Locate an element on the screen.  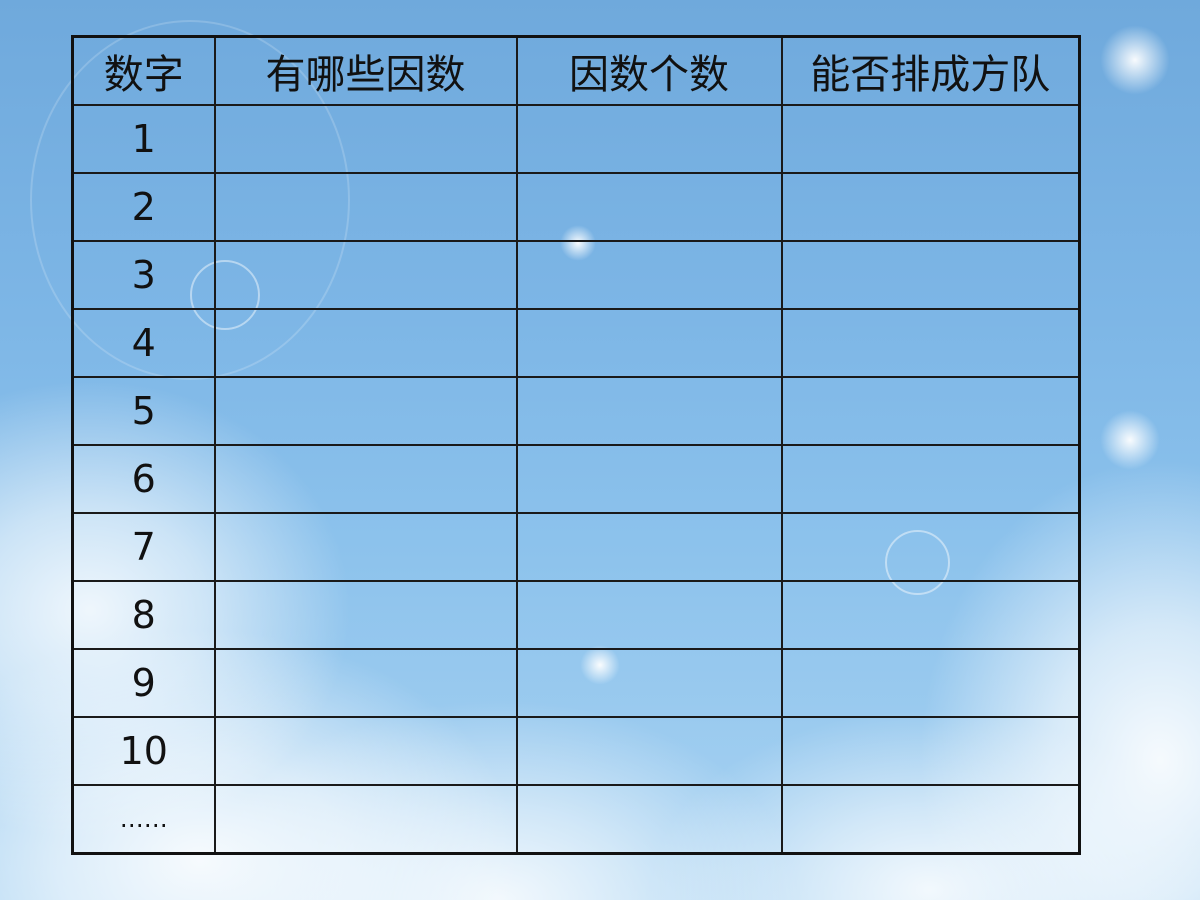
table-row: 9 is located at coordinates (576, 683).